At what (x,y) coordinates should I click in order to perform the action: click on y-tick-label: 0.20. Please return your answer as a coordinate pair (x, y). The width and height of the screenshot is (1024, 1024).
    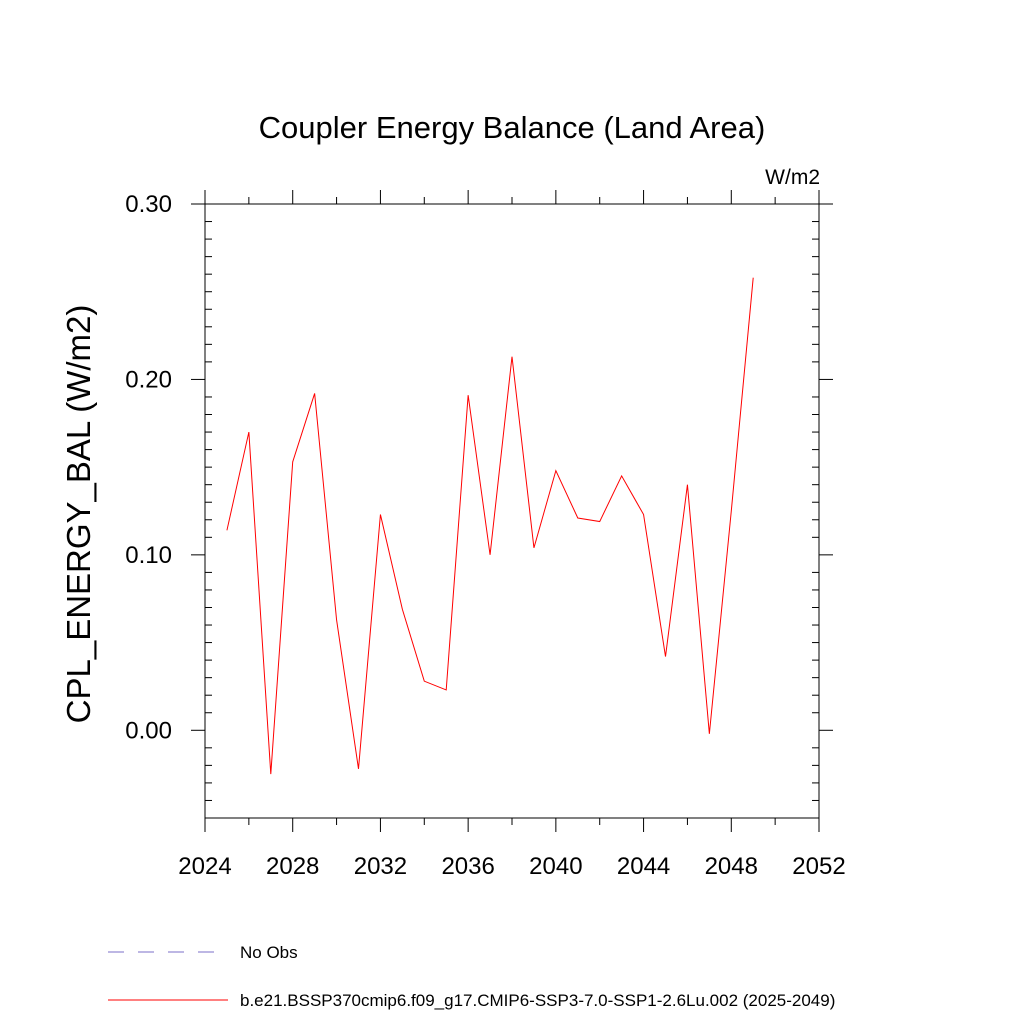
    Looking at the image, I should click on (148, 379).